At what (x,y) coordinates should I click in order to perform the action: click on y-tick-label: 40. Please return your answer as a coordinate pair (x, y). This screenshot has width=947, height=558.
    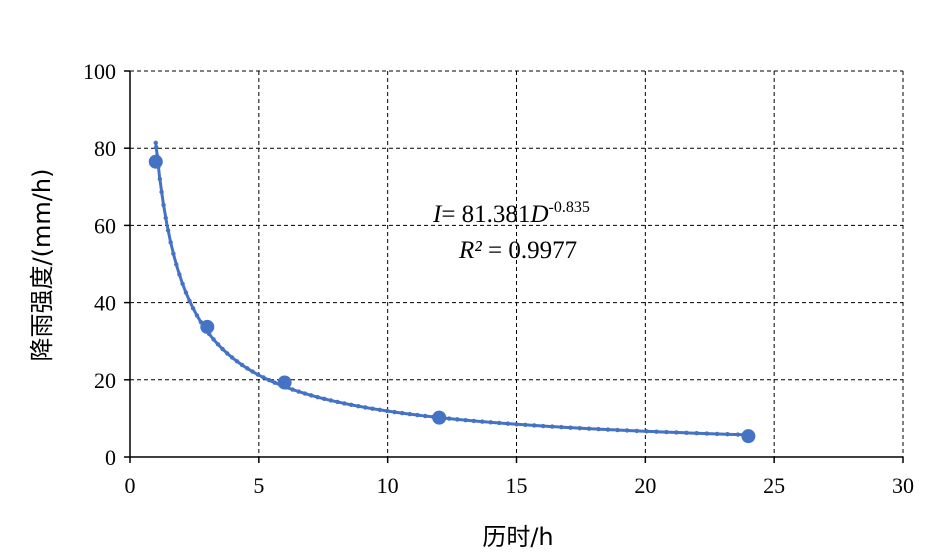
    Looking at the image, I should click on (105, 303).